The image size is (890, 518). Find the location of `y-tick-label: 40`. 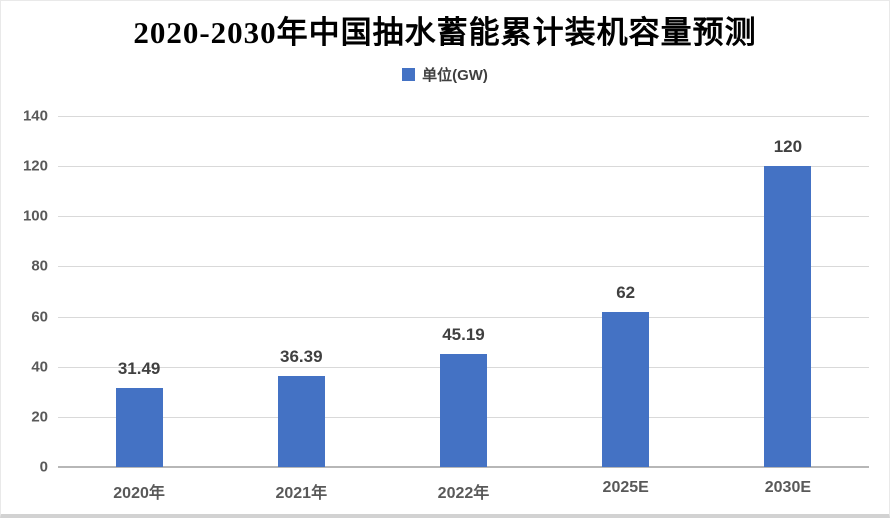

y-tick-label: 40 is located at coordinates (39, 367).